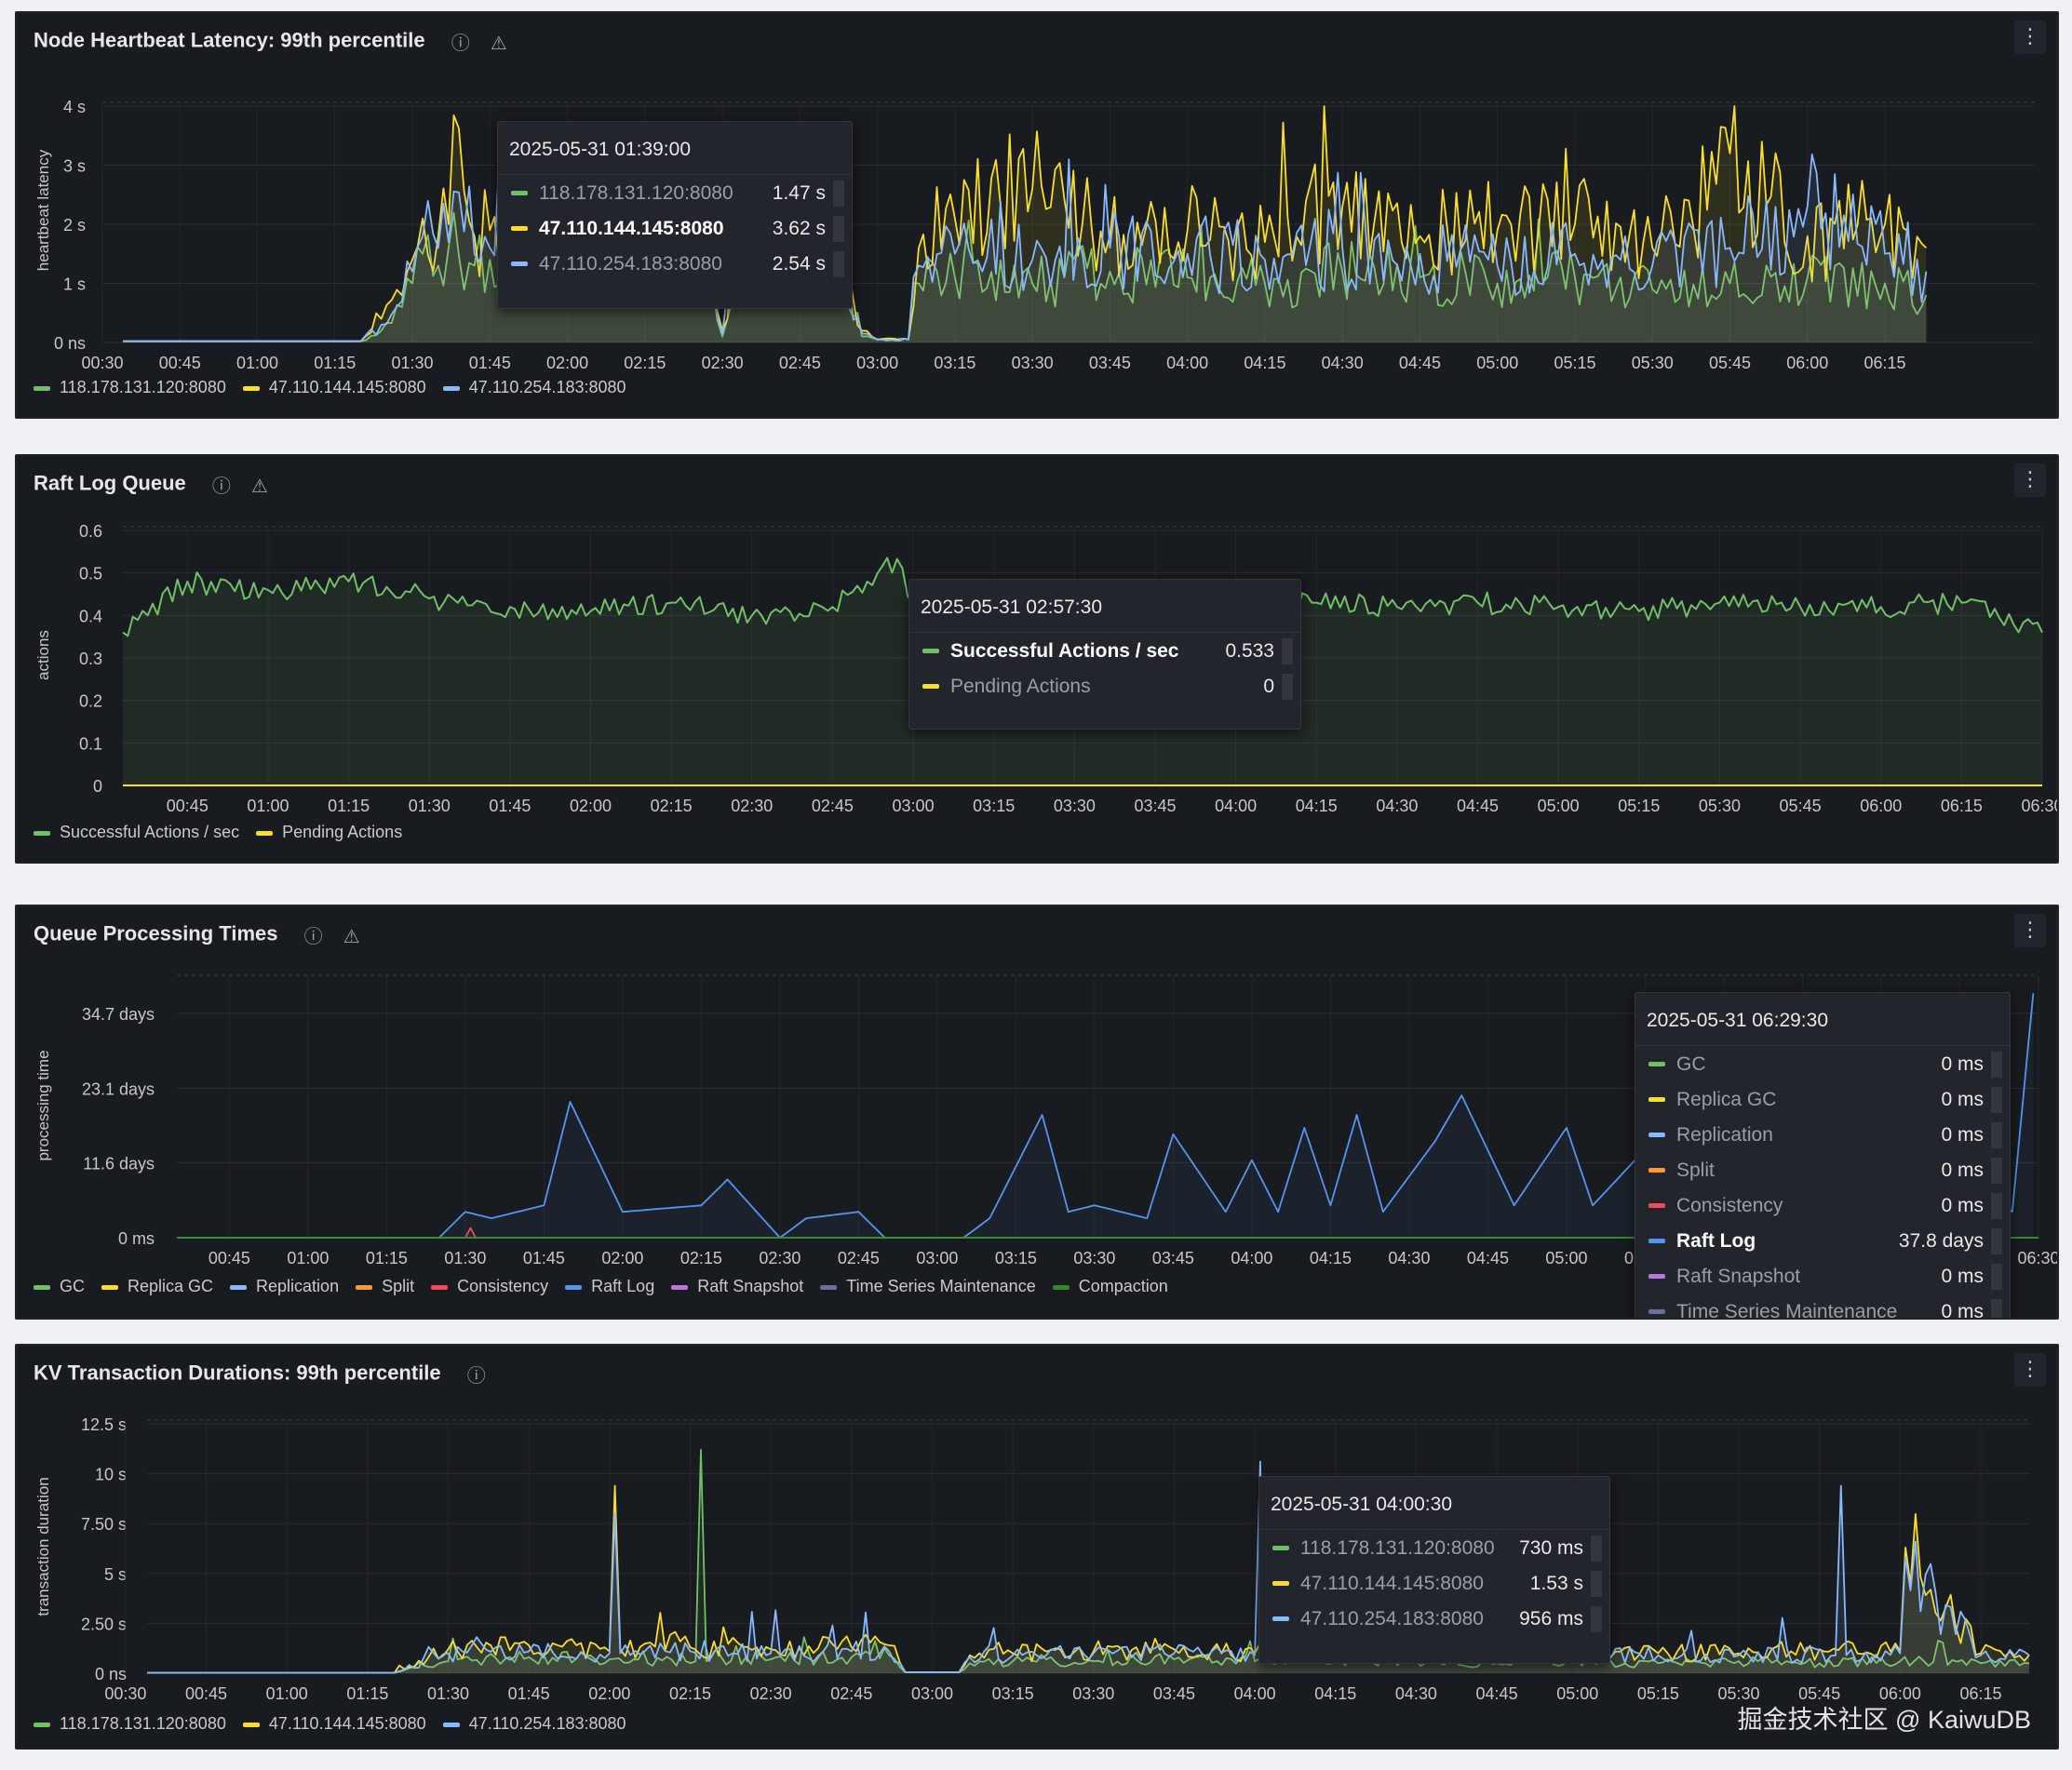  Describe the element at coordinates (1255, 1693) in the screenshot. I see `x-tick-label: 04:00` at that location.